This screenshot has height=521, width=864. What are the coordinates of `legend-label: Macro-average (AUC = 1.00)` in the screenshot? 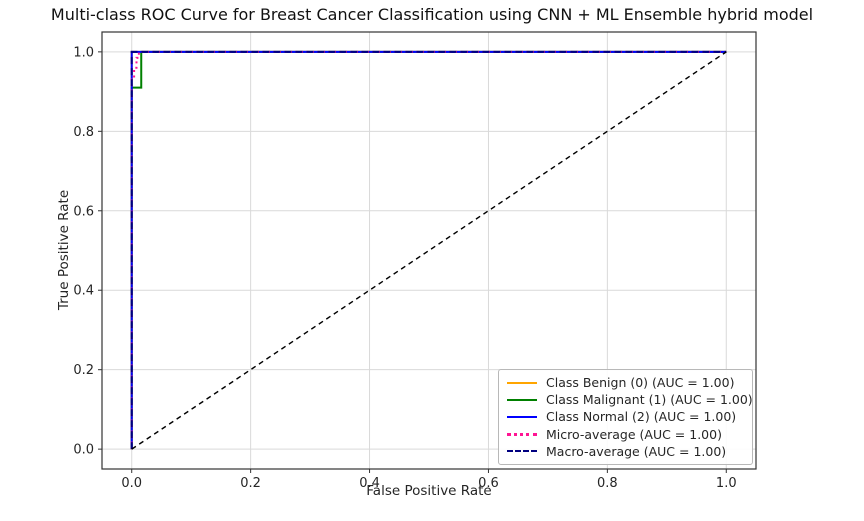 It's located at (636, 451).